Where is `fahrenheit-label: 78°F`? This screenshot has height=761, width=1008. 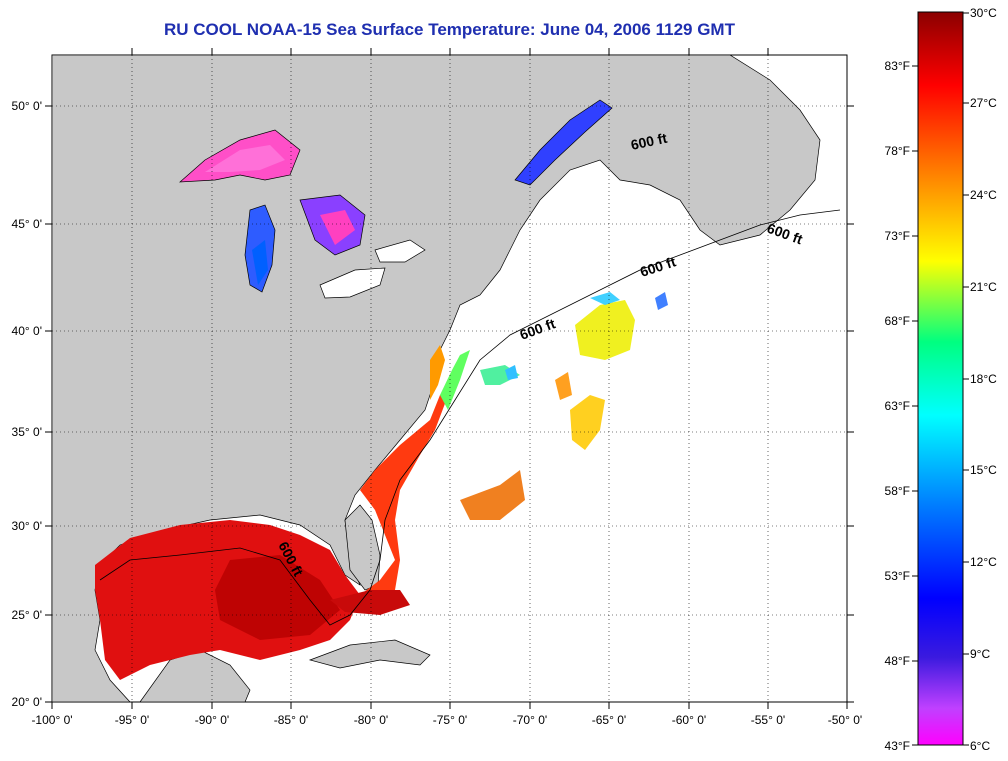 fahrenheit-label: 78°F is located at coordinates (897, 151).